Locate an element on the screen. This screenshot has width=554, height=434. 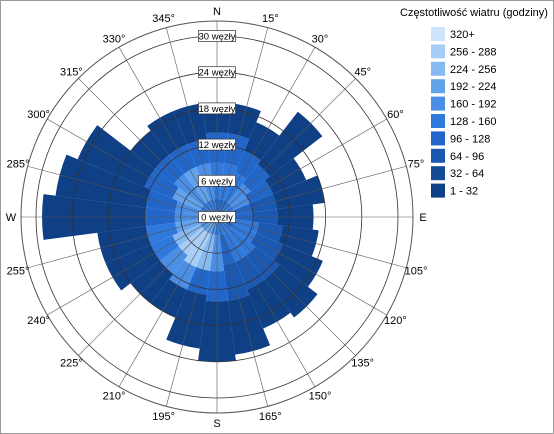
ring-label-0: 0 węzły is located at coordinates (217, 218).